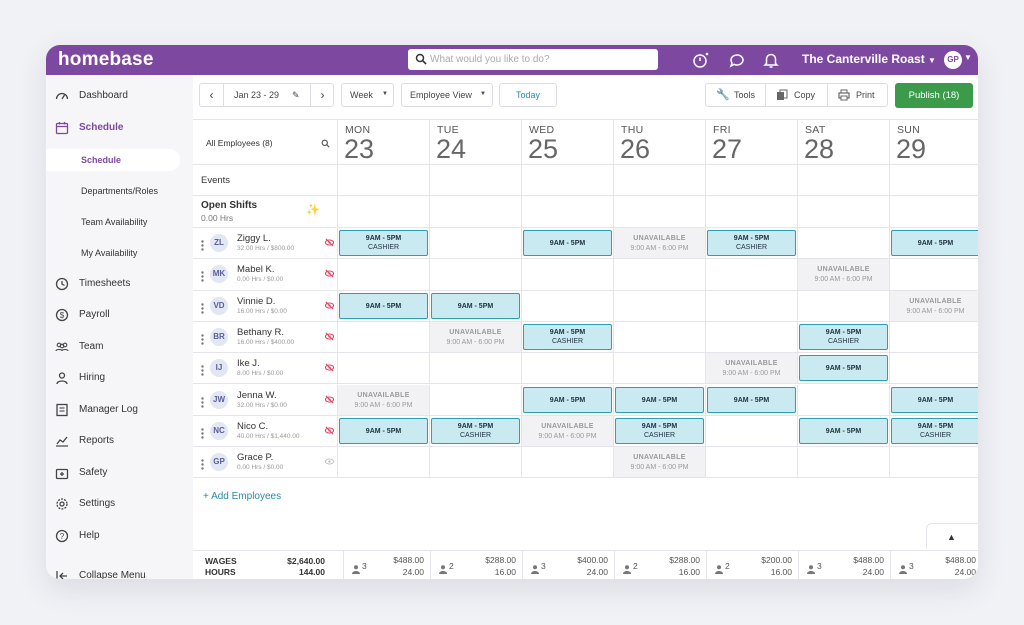  I want to click on all-employees-filter: All Employees (8), so click(239, 143).